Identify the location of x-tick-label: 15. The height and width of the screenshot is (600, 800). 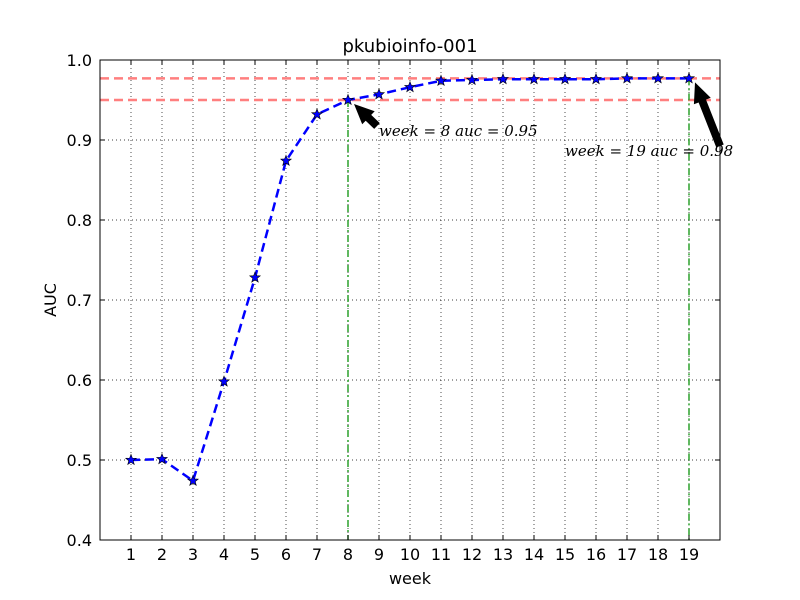
(565, 554).